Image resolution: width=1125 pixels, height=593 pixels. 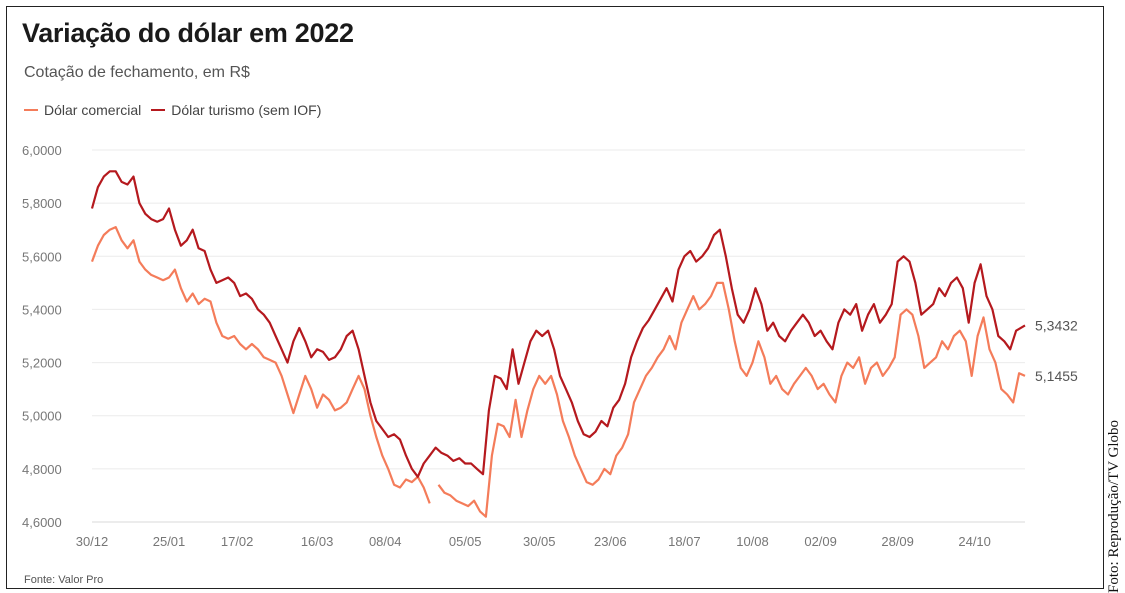 What do you see at coordinates (684, 541) in the screenshot?
I see `x-tick-label: 18/07` at bounding box center [684, 541].